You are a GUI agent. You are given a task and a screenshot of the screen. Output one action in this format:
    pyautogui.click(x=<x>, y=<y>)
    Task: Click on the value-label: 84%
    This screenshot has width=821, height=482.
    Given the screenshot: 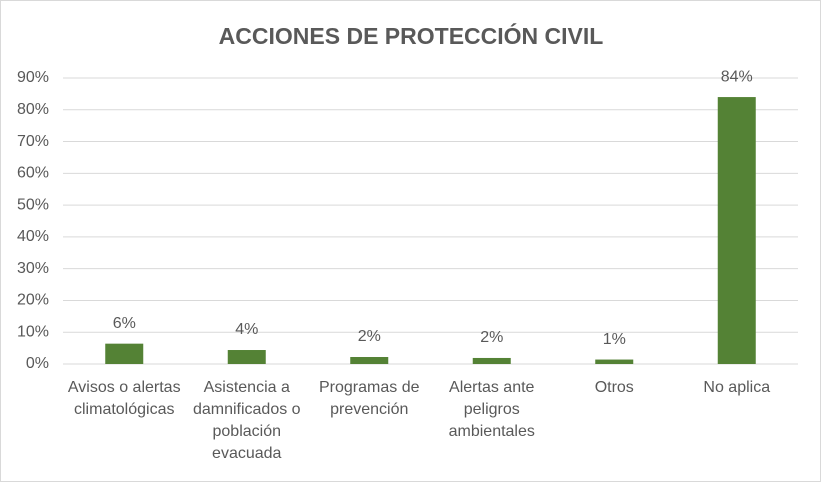 What is the action you would take?
    pyautogui.click(x=737, y=76)
    